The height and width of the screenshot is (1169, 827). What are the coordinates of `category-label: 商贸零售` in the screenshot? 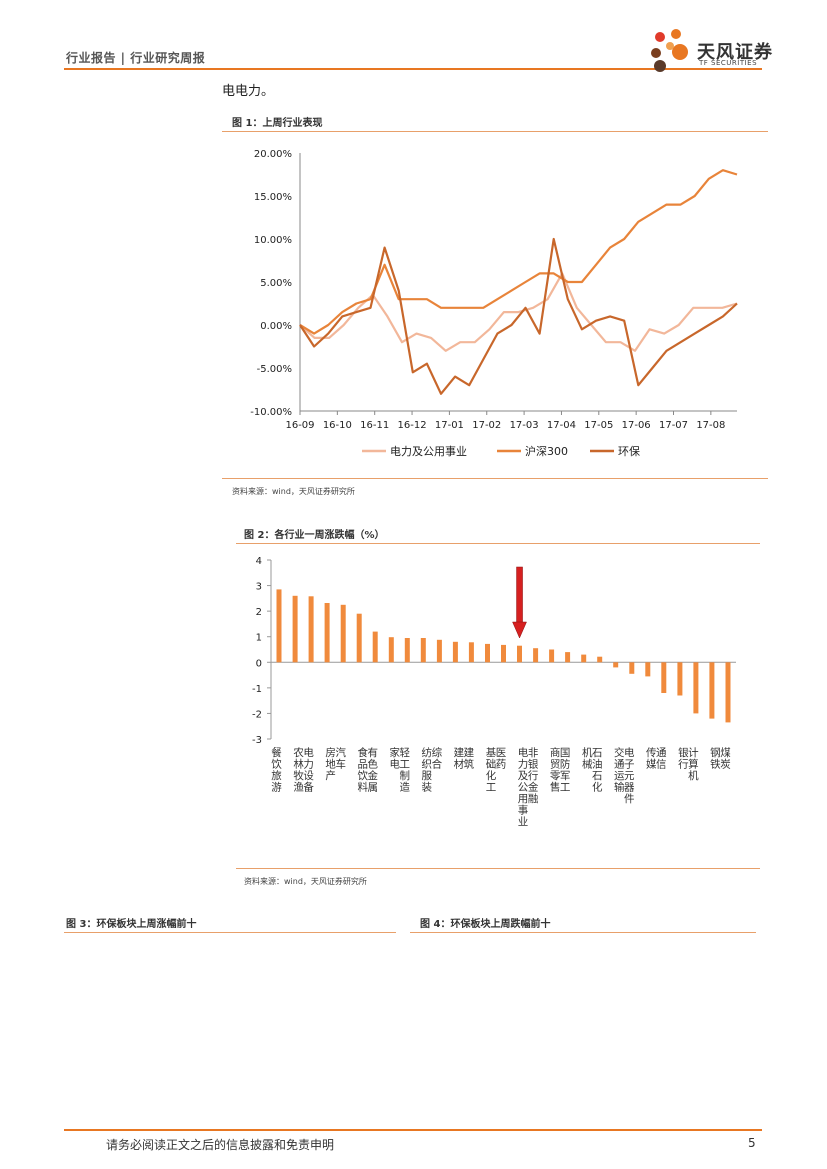 It's located at (555, 769).